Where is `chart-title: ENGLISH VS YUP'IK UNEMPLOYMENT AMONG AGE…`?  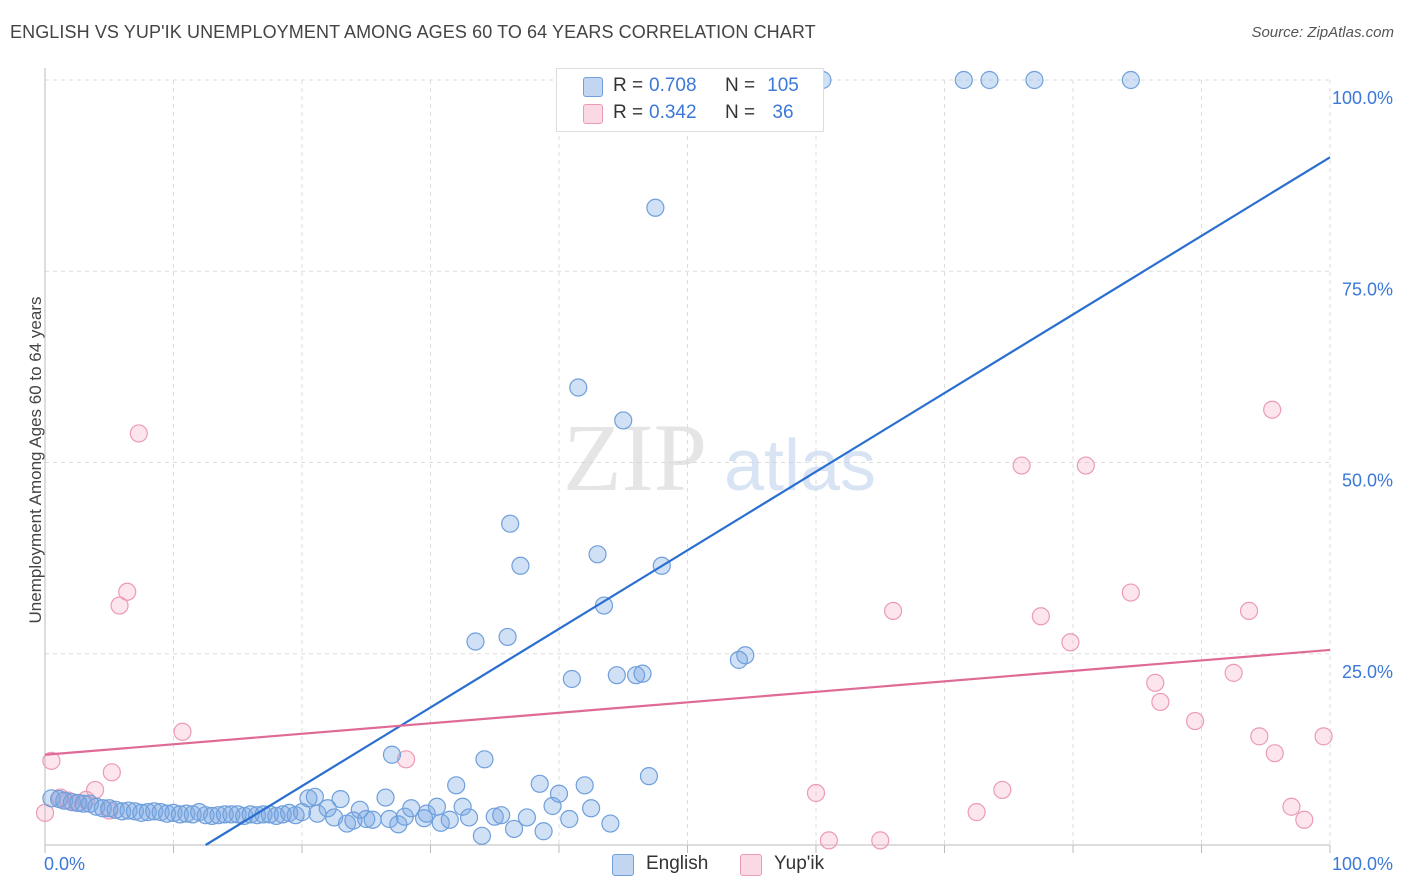
chart-title: ENGLISH VS YUP'IK UNEMPLOYMENT AMONG AGE… is located at coordinates (413, 32).